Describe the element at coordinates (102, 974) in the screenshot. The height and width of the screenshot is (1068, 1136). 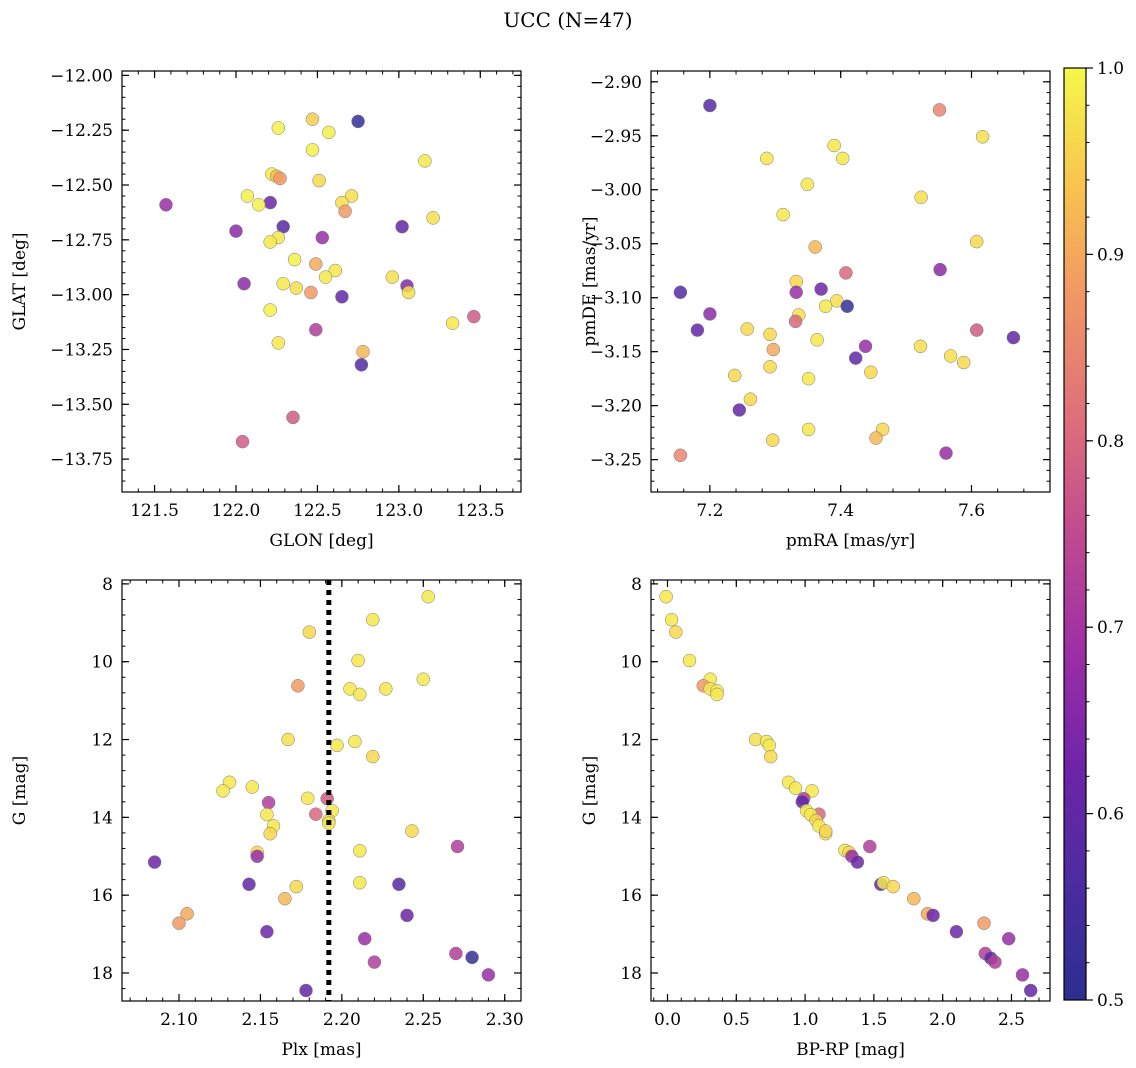
I see `y-tick-label: 18` at that location.